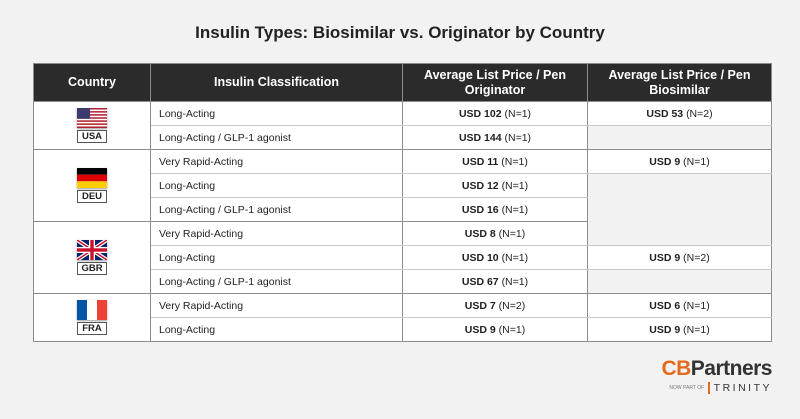 The width and height of the screenshot is (800, 419). Describe the element at coordinates (92, 136) in the screenshot. I see `country-code-usa: USA` at that location.